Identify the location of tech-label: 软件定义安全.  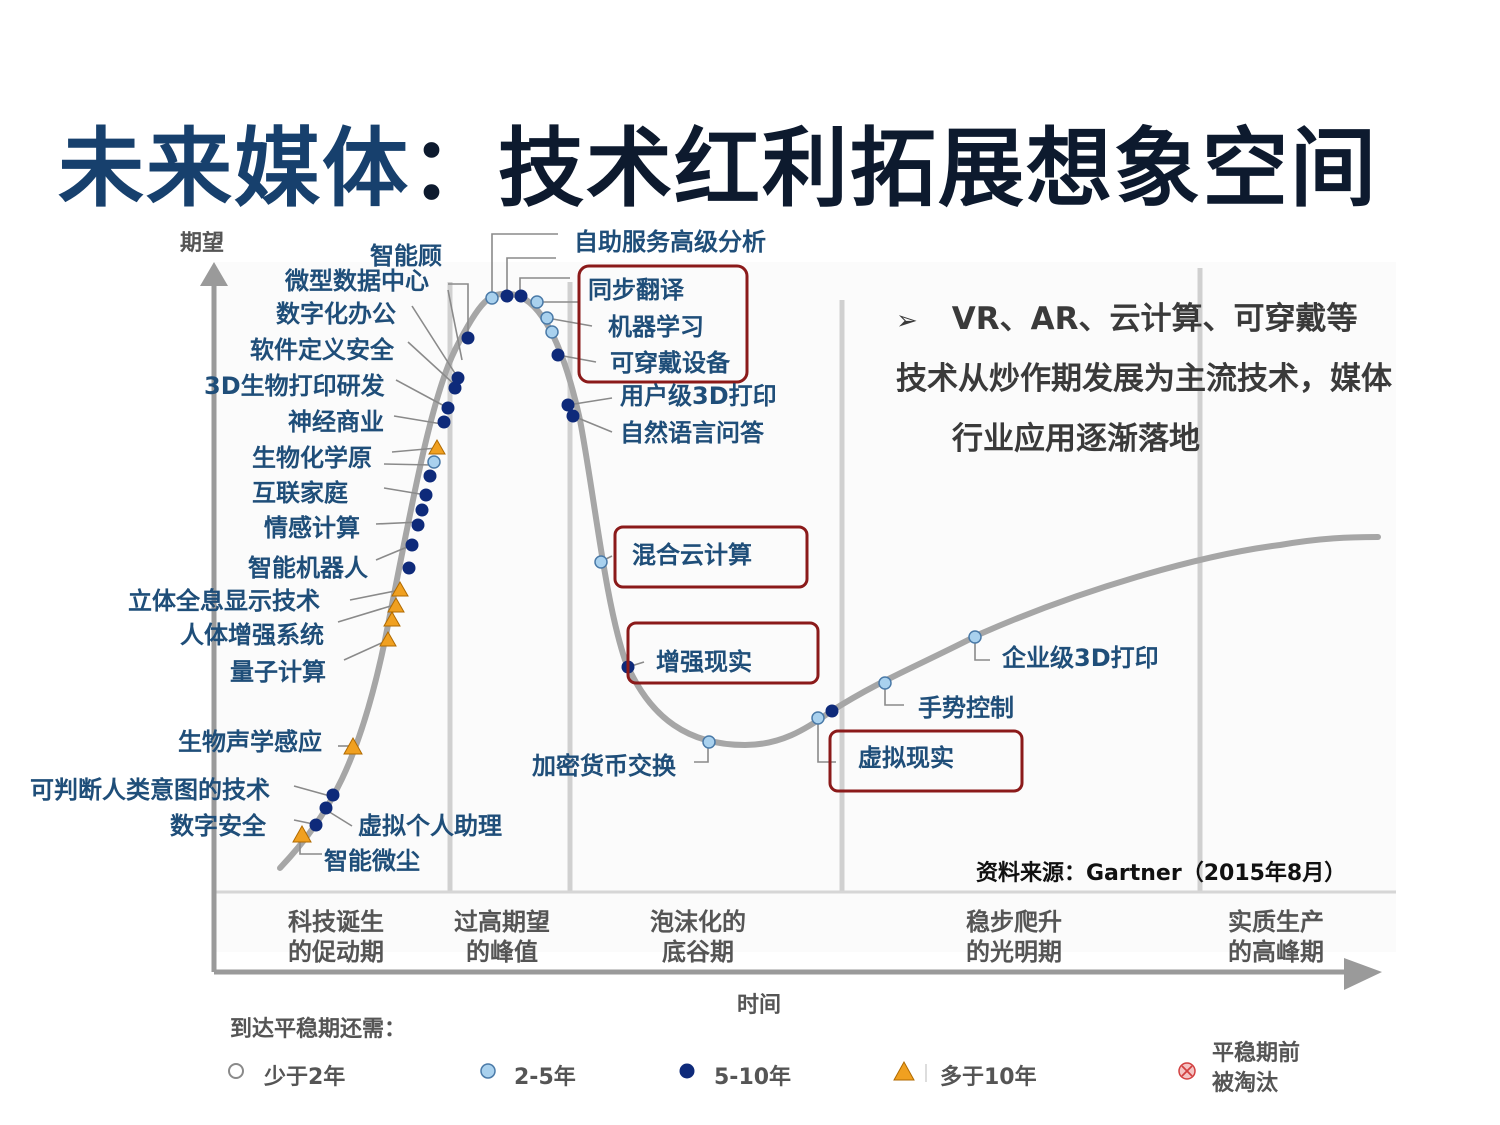
(322, 350).